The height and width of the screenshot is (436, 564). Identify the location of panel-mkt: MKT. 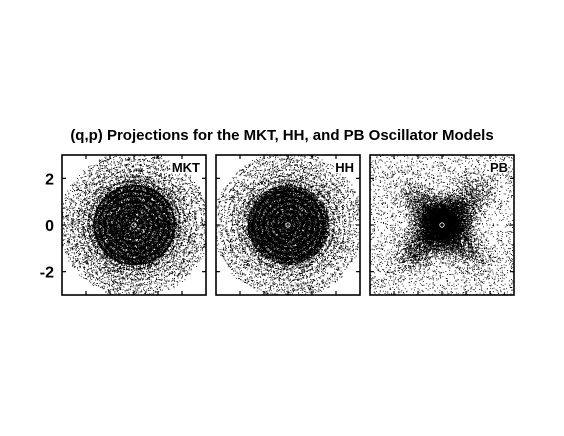
(134, 225).